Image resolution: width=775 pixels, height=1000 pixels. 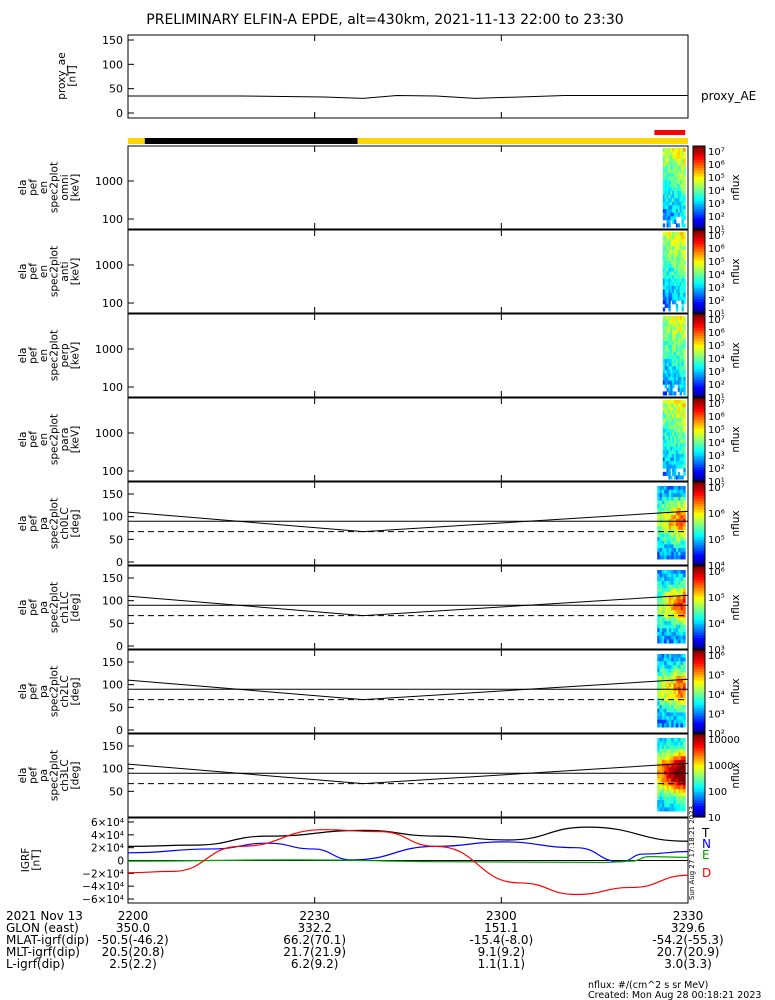 What do you see at coordinates (65, 187) in the screenshot?
I see `y-label-line: omni` at bounding box center [65, 187].